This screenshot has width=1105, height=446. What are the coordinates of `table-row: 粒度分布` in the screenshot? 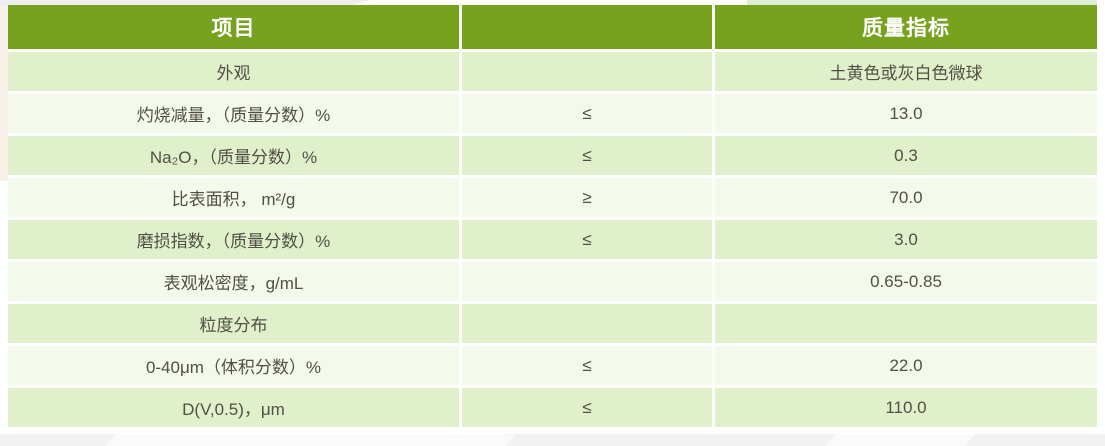 It's located at (552, 323).